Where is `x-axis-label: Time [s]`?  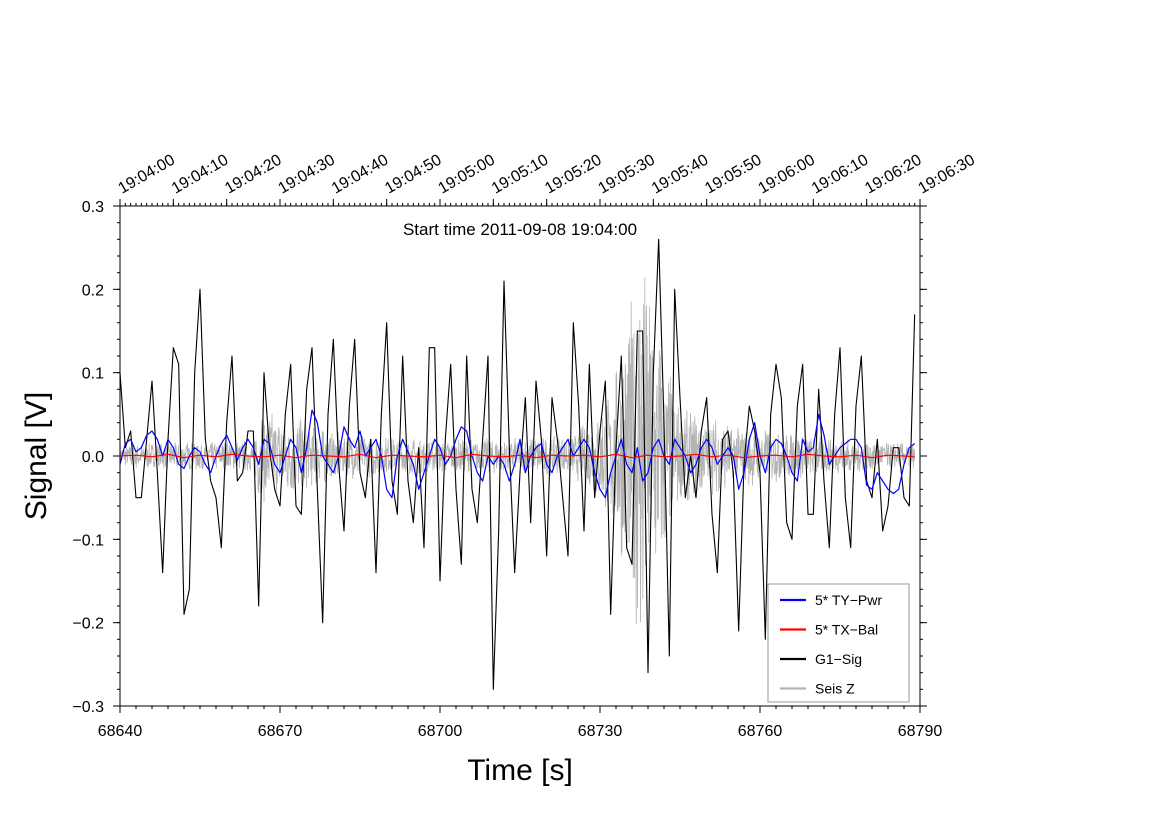 x-axis-label: Time [s] is located at coordinates (520, 770).